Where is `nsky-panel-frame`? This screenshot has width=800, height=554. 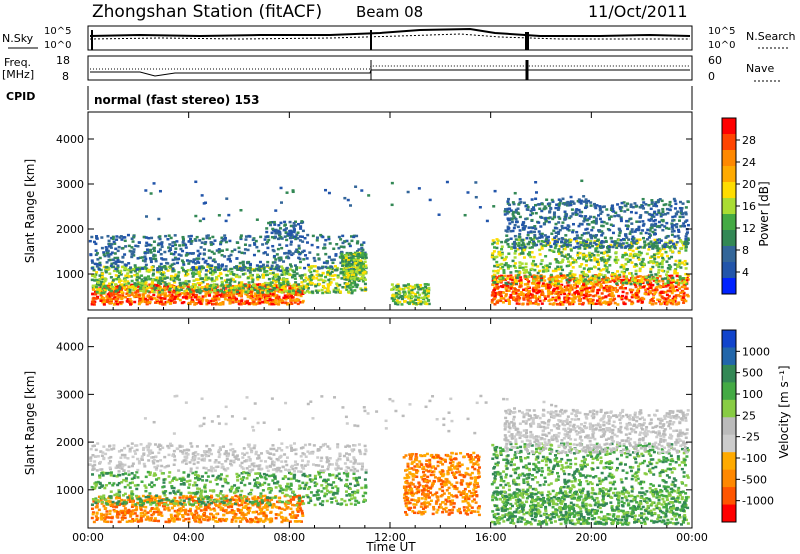
nsky-panel-frame is located at coordinates (390, 38).